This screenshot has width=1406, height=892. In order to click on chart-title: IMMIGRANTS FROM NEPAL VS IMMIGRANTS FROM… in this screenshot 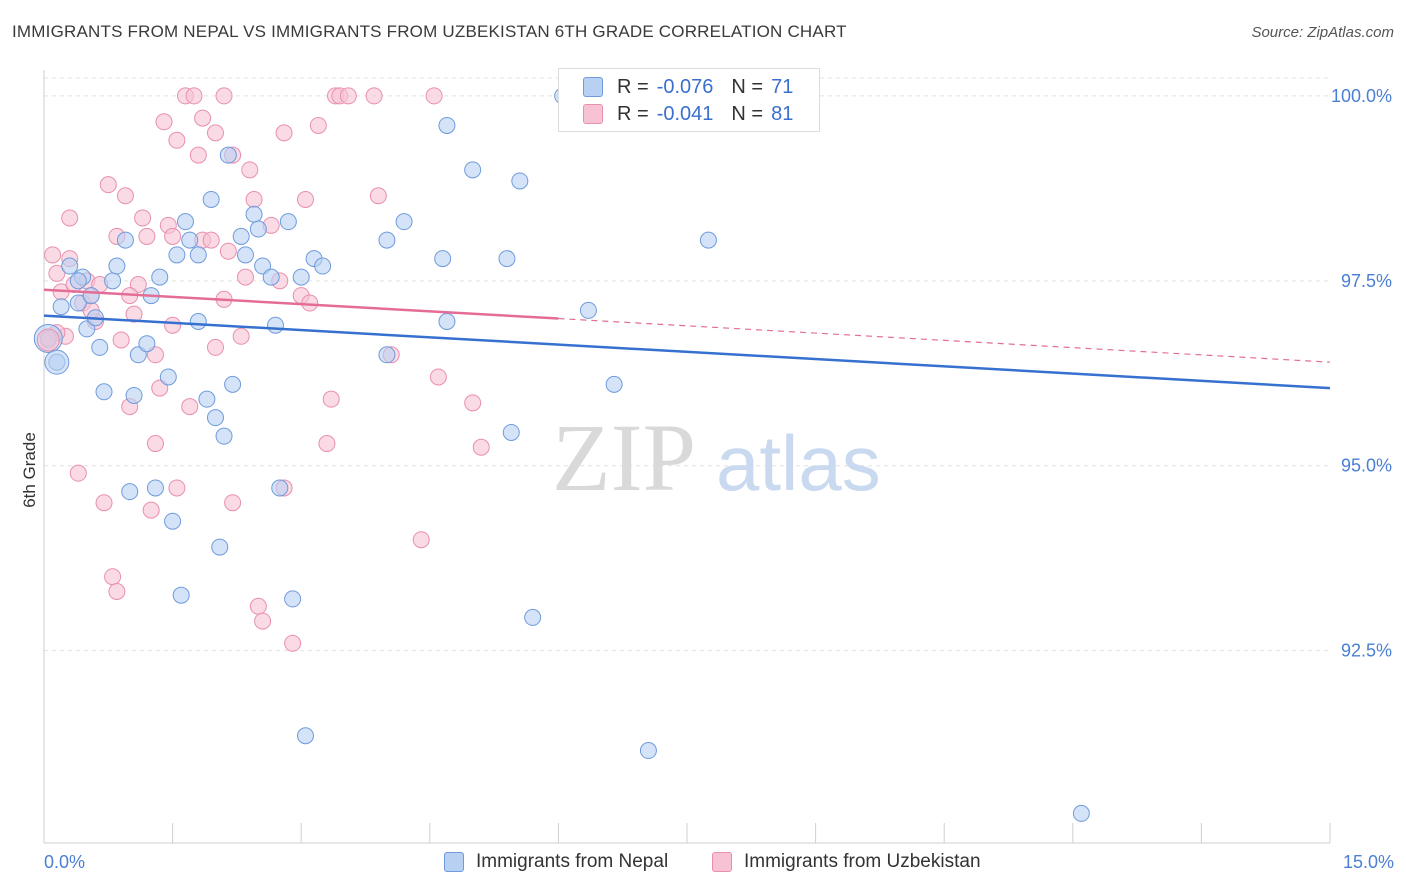, I will do `click(429, 31)`.